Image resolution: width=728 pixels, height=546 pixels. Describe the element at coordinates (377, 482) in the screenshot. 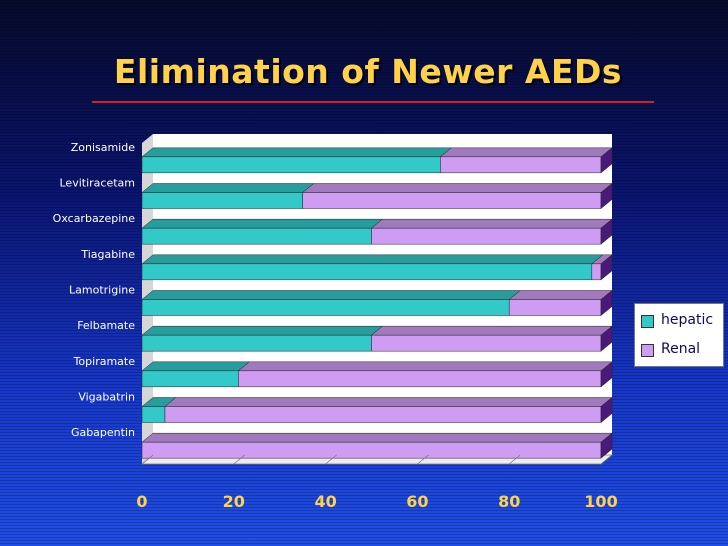

I see `x-axis-ticks: 0 20 40 60 80 100` at that location.